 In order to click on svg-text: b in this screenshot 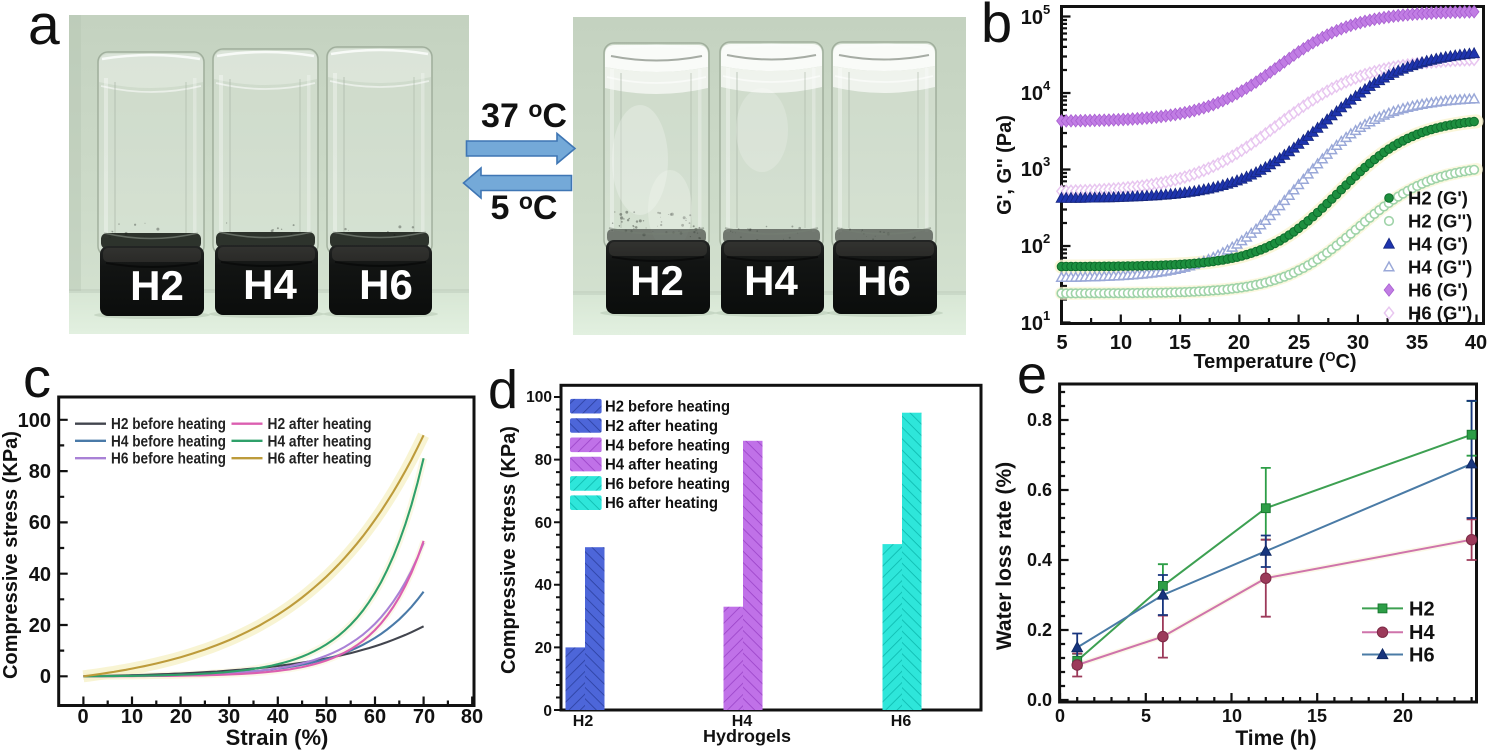, I will do `click(996, 27)`.